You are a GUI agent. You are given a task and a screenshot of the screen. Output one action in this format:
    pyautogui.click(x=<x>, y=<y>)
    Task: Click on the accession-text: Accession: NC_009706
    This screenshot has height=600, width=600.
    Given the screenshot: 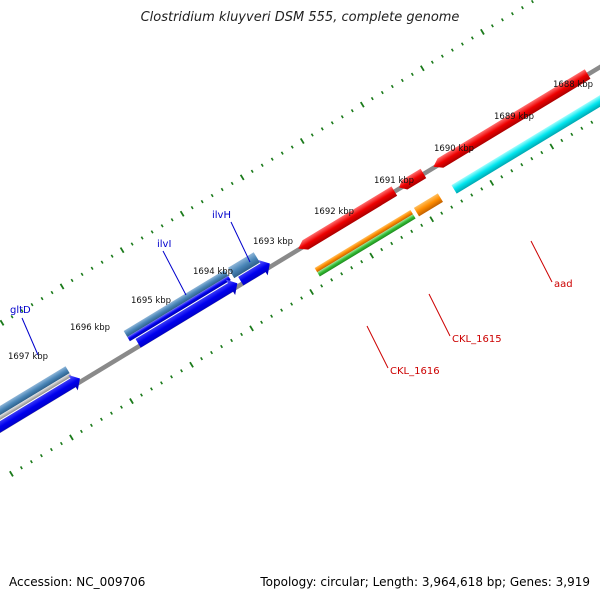 What is the action you would take?
    pyautogui.click(x=77, y=582)
    